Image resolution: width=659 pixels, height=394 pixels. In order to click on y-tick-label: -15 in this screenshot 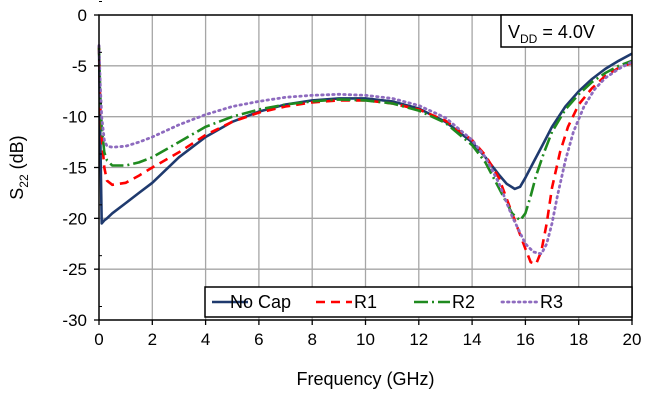, I will do `click(74, 168)`.